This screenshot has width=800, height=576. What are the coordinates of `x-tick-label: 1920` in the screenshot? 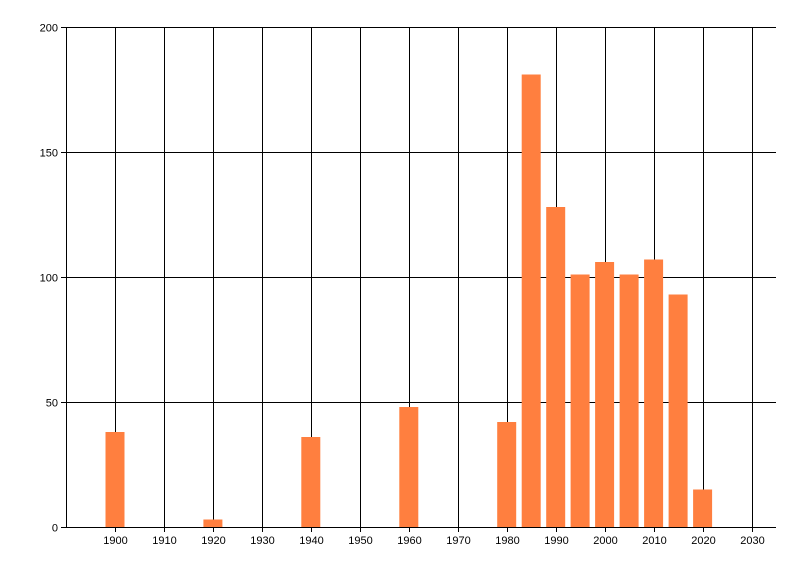 It's located at (213, 541).